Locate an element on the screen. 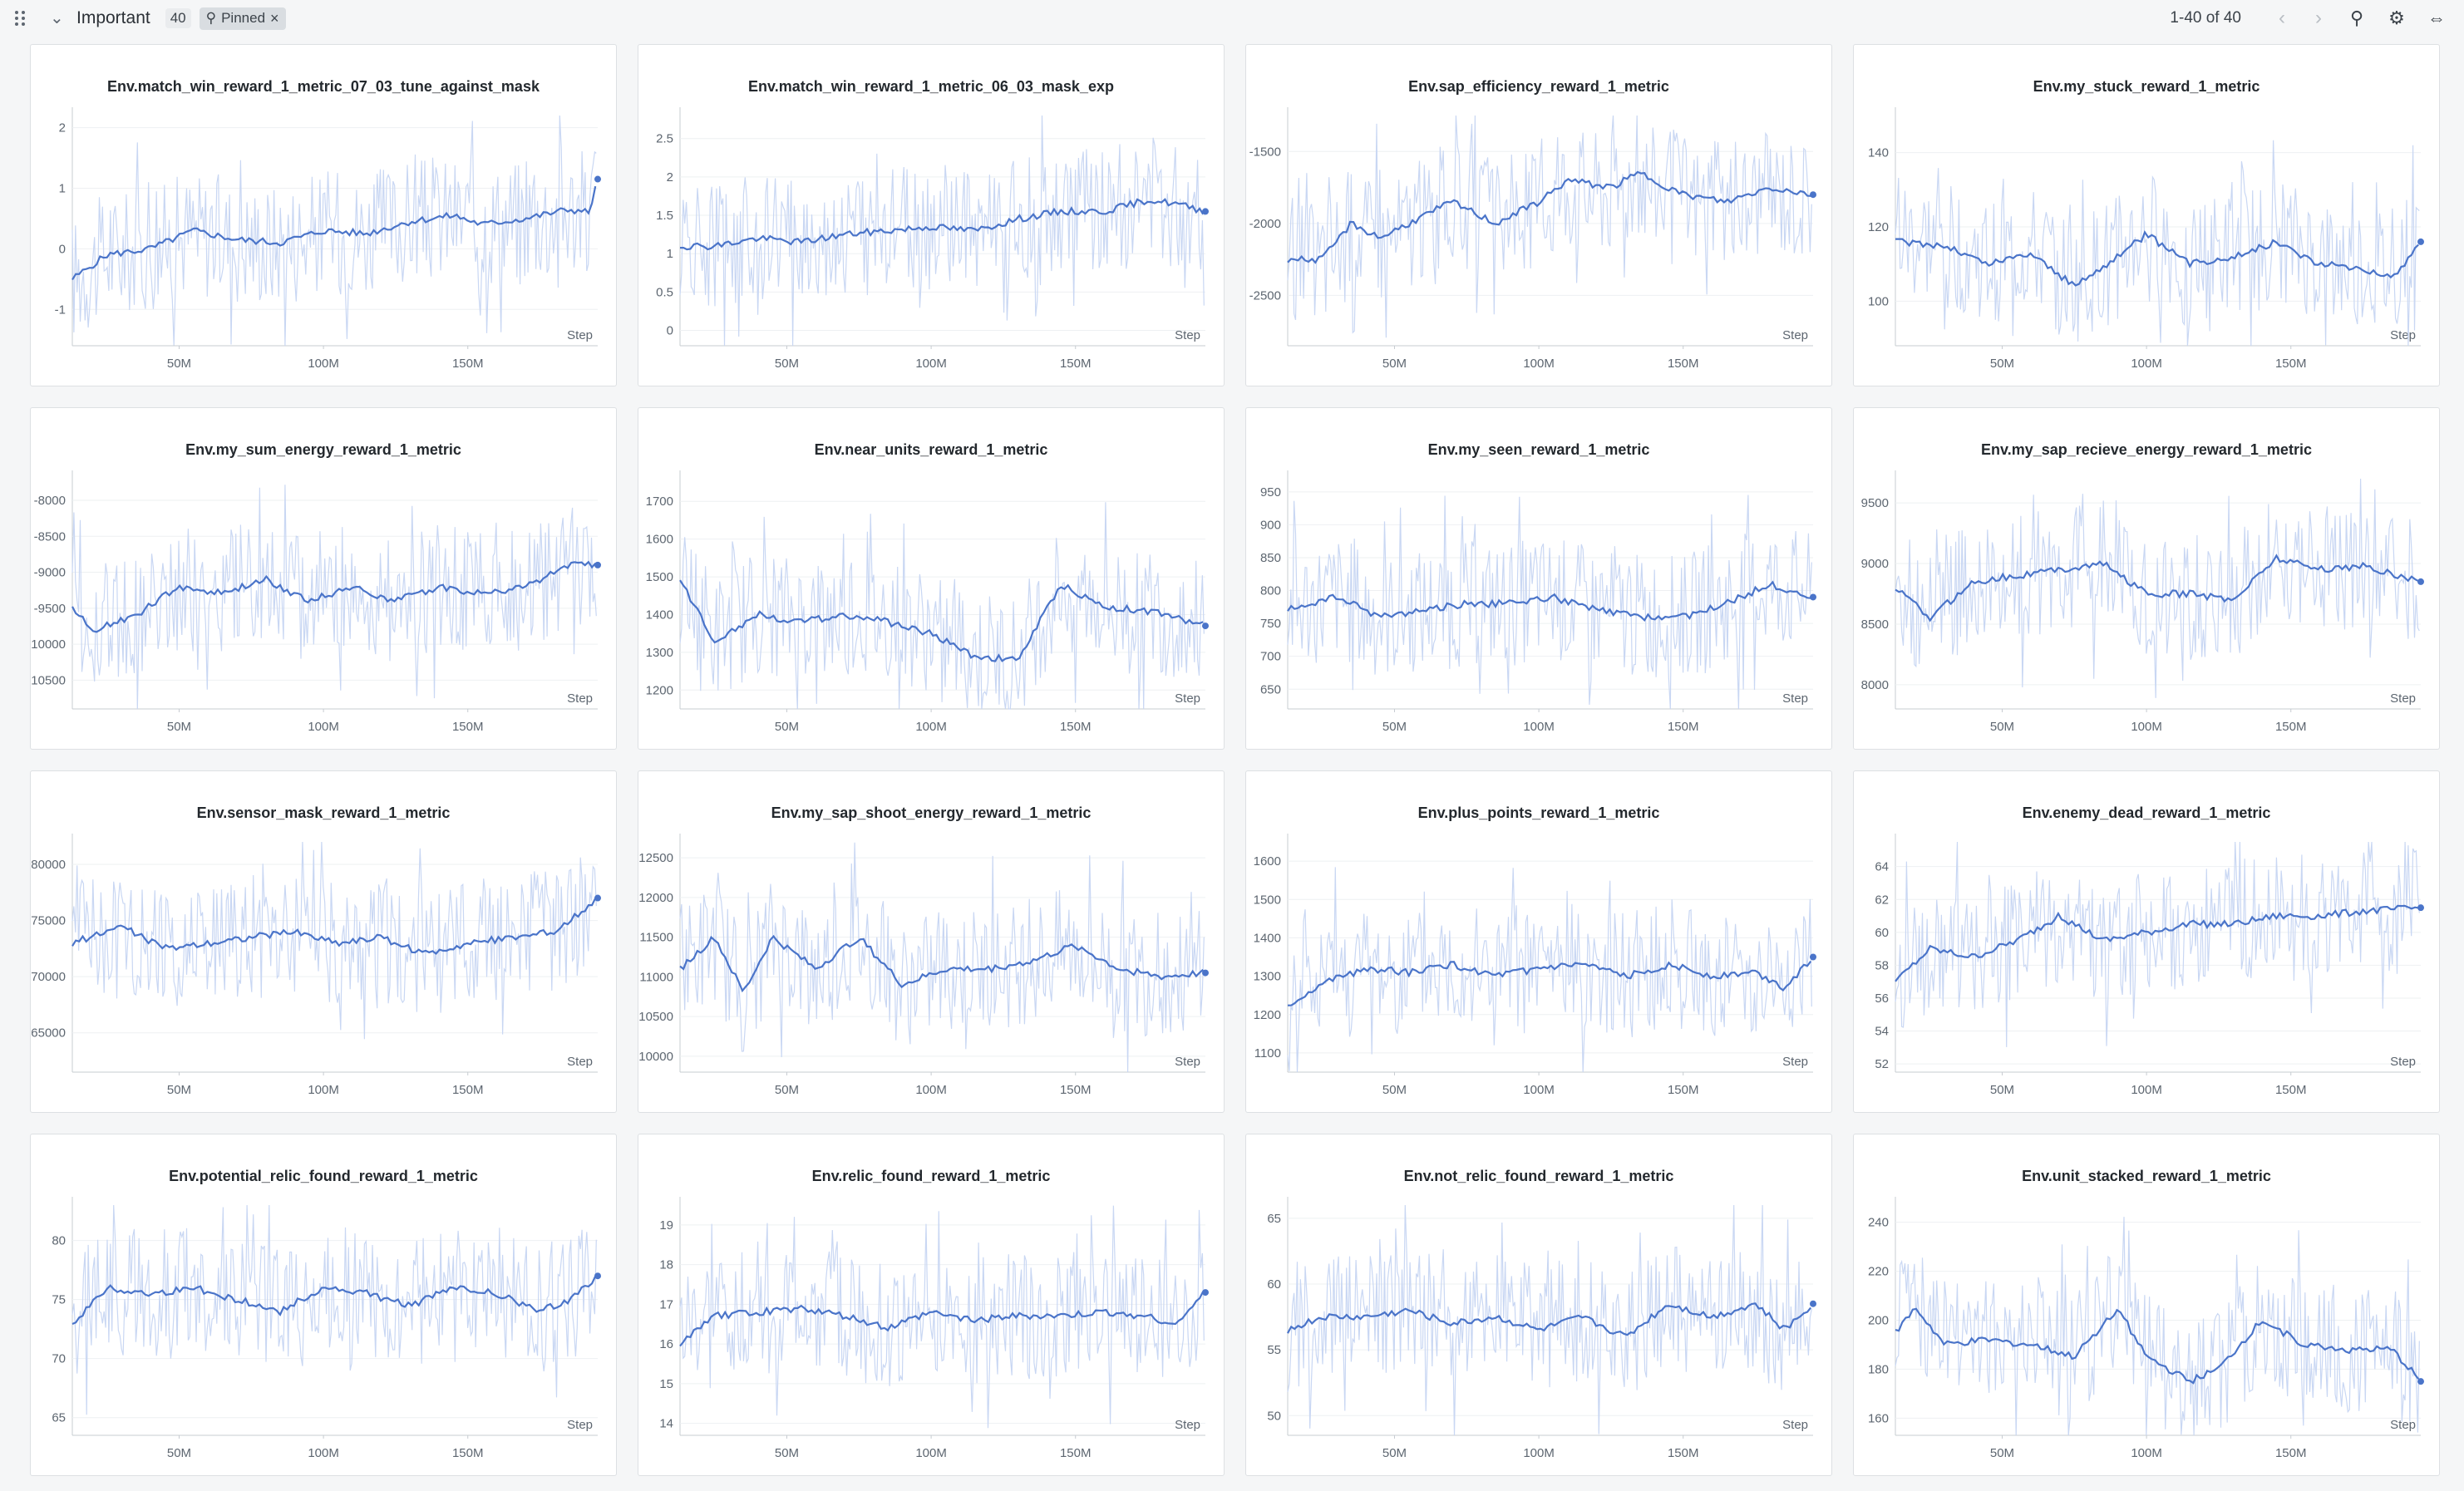  y-tick-label: 50 is located at coordinates (1274, 1416).